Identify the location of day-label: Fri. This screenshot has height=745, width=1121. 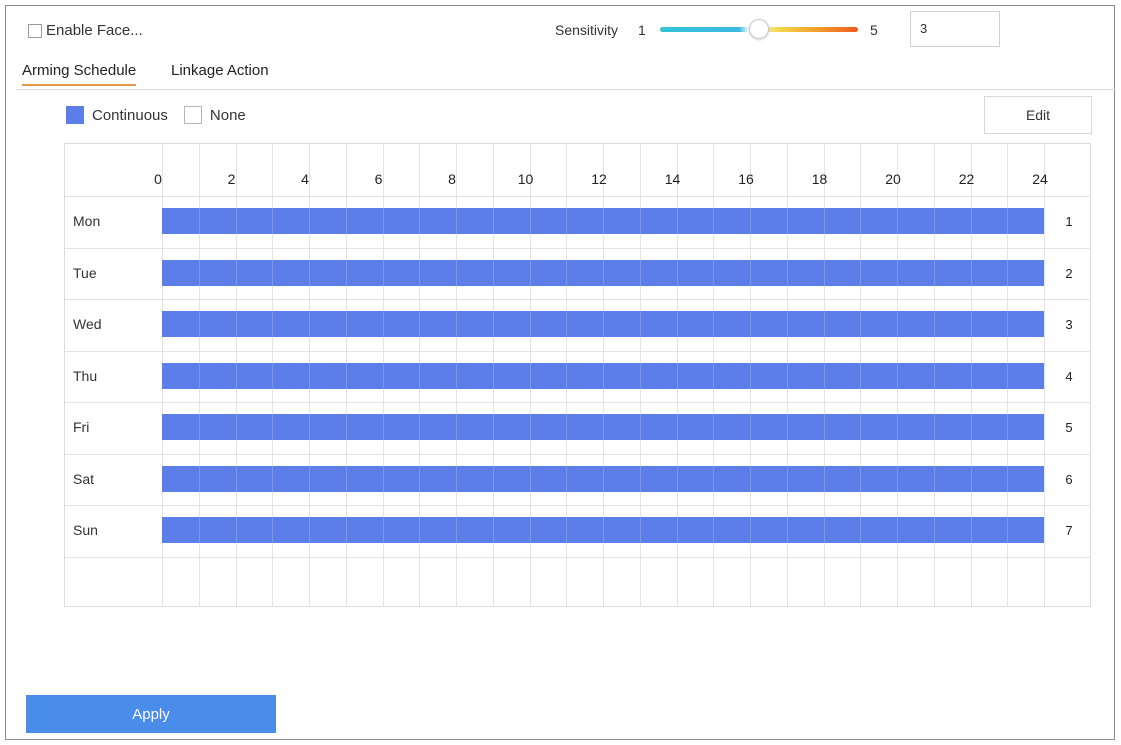
(81, 427).